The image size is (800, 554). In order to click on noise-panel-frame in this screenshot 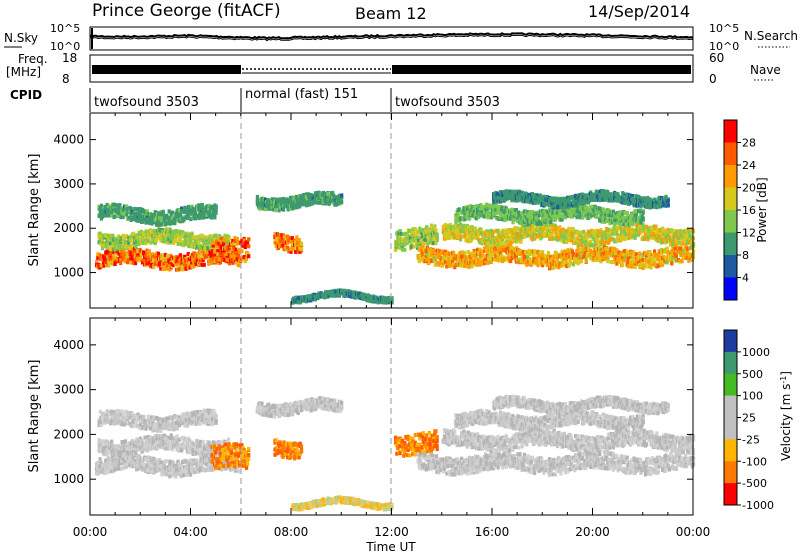, I will do `click(391, 38)`.